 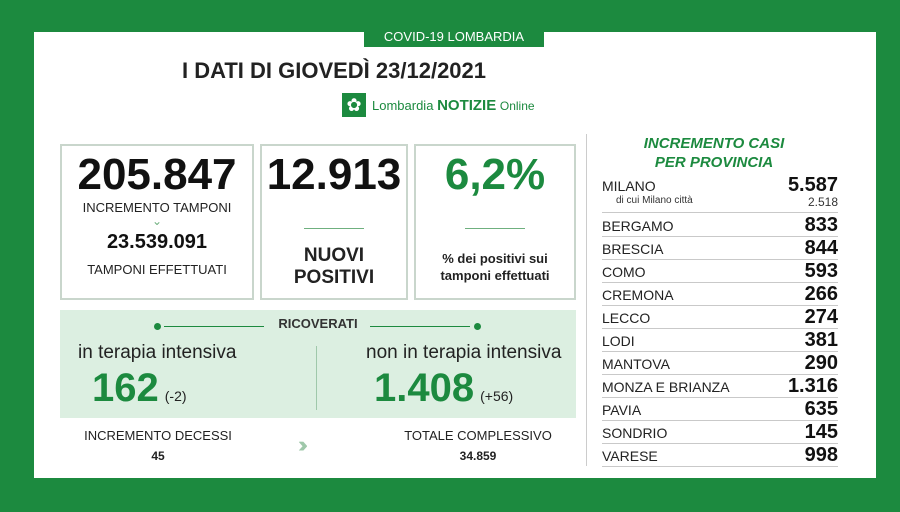 I want to click on positivi-box: 12.913 NUOVI POSITIVI, so click(x=334, y=222).